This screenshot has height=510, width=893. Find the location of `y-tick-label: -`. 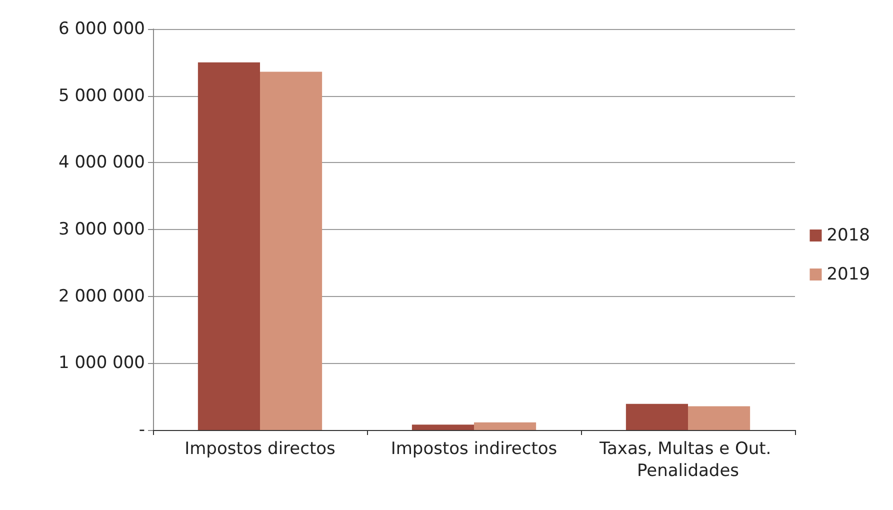

y-tick-label: - is located at coordinates (141, 430).